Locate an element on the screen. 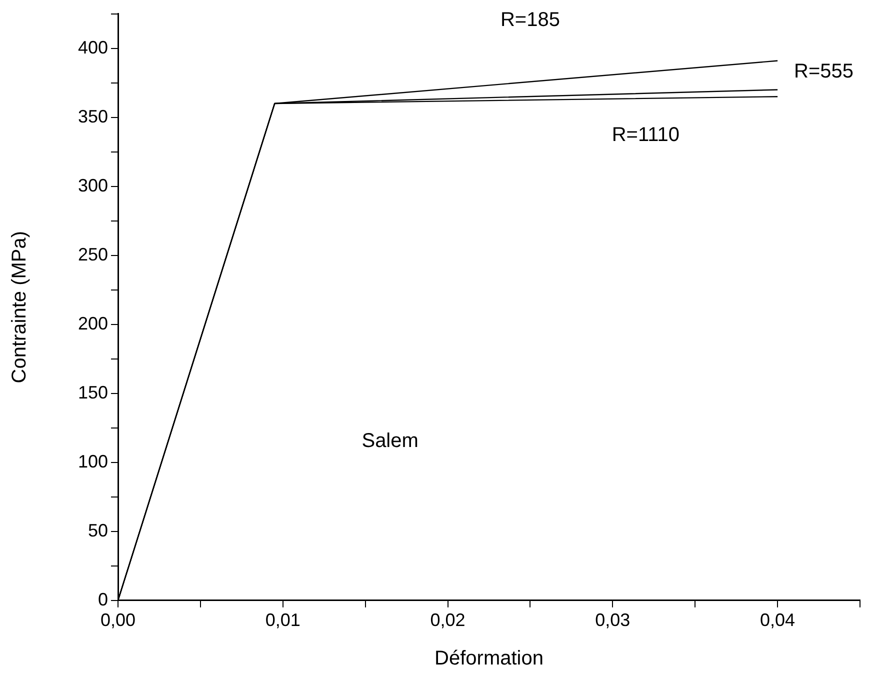 Image resolution: width=880 pixels, height=683 pixels. y-tick-label: 400 is located at coordinates (93, 47).